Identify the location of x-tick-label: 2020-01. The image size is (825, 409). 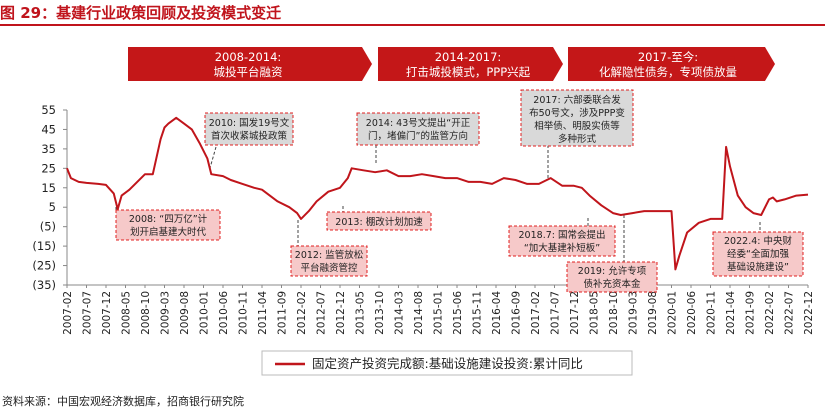
(673, 313).